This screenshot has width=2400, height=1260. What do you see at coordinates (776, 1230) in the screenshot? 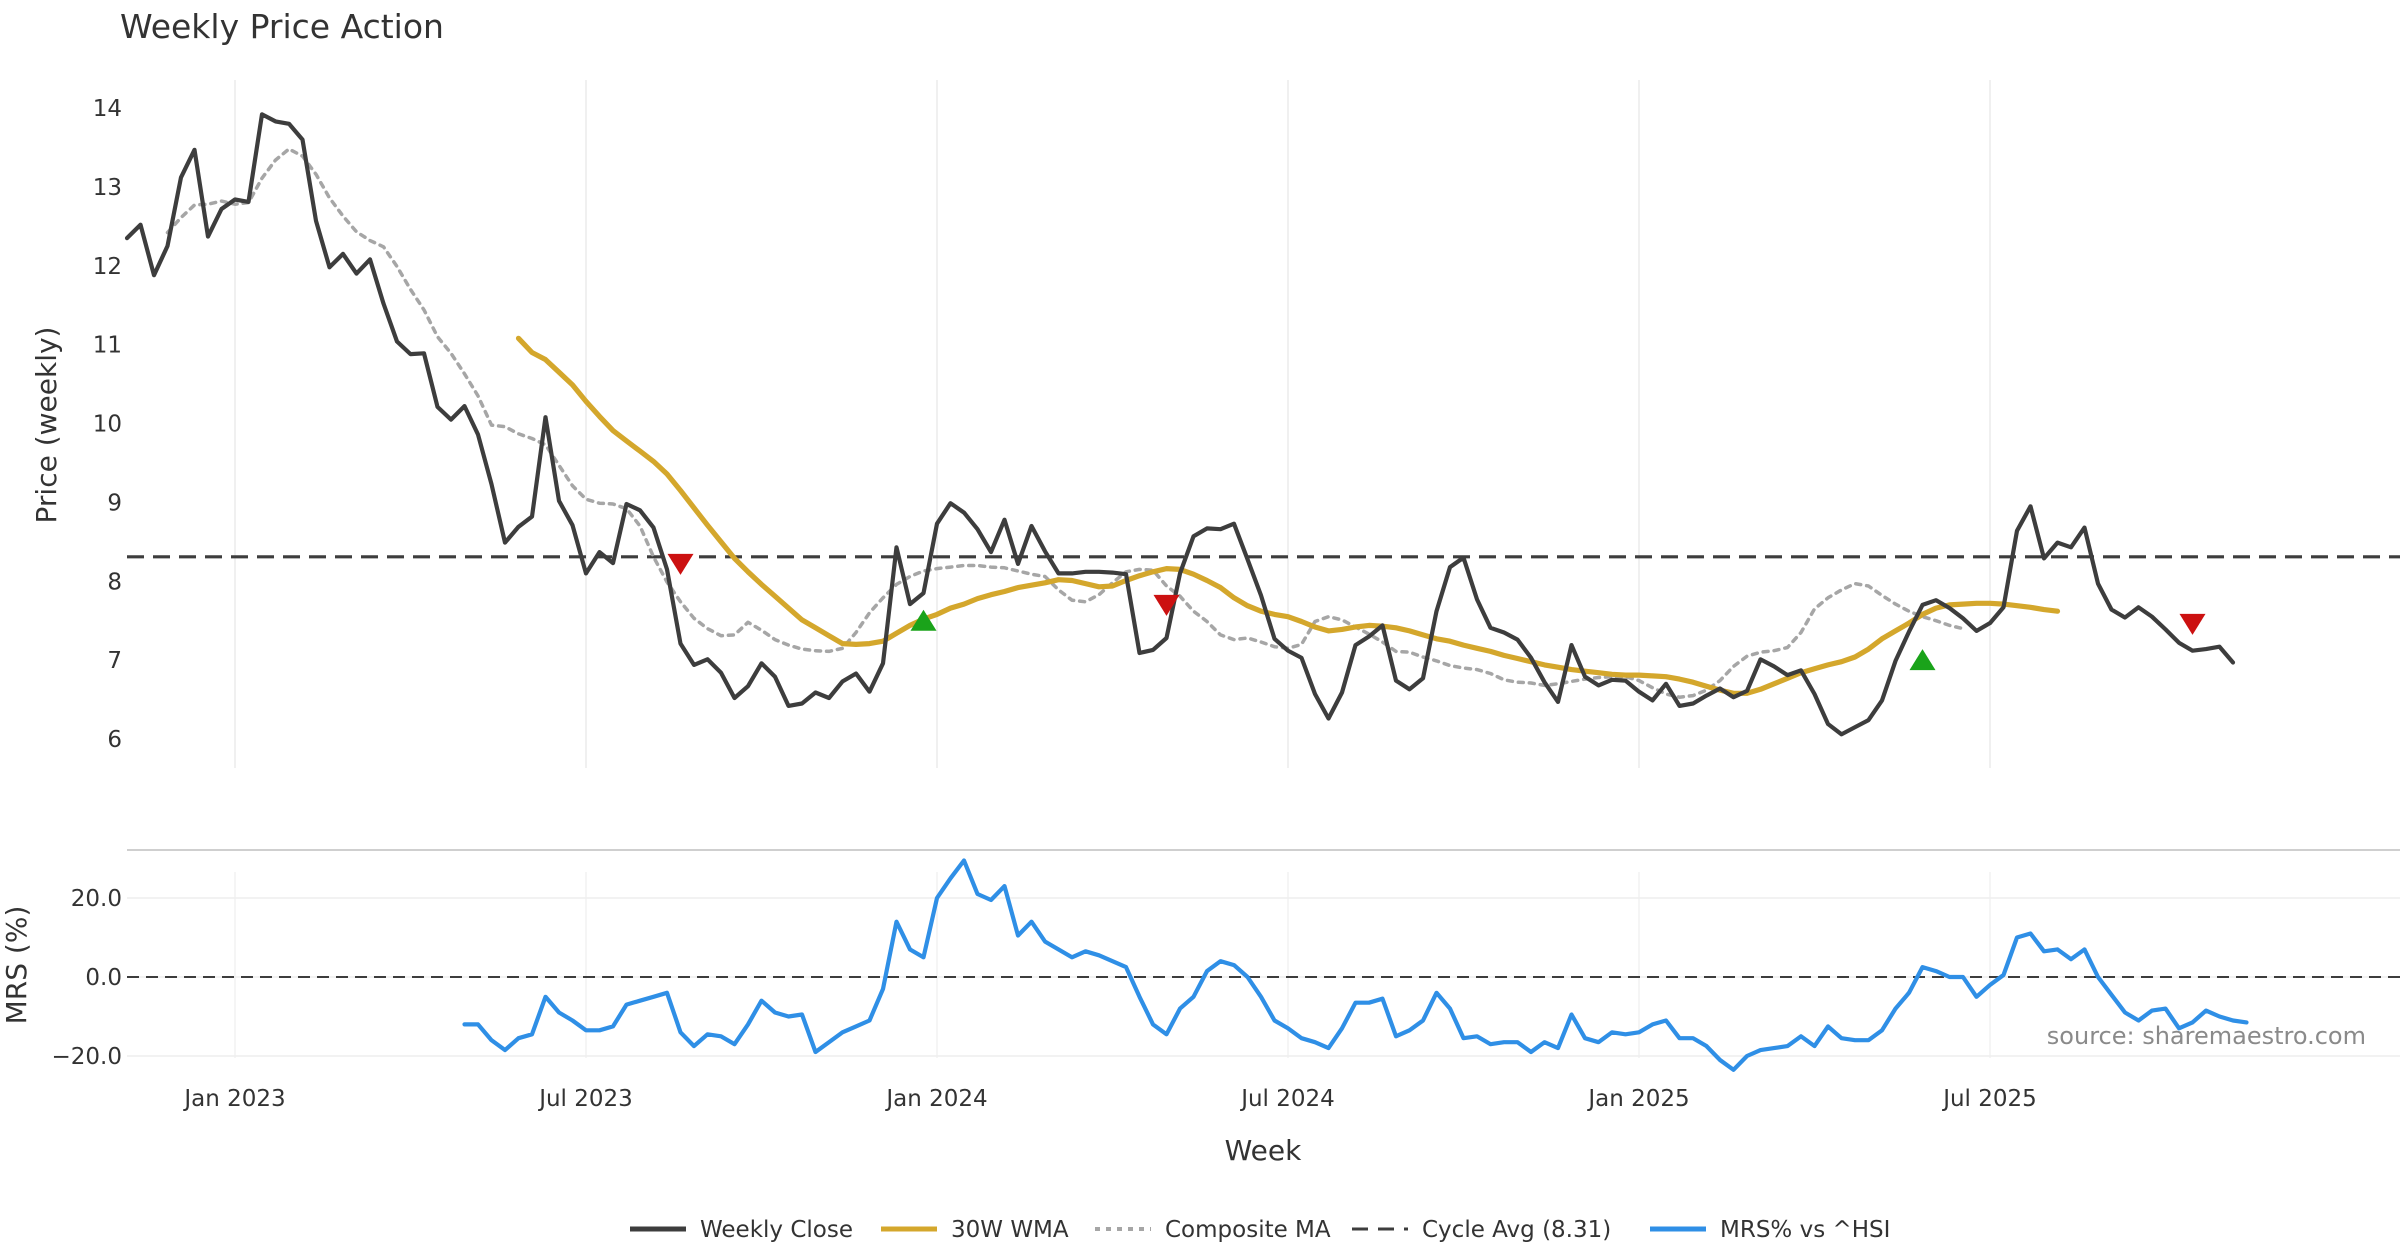
I see `legend-label: Weekly Close` at bounding box center [776, 1230].